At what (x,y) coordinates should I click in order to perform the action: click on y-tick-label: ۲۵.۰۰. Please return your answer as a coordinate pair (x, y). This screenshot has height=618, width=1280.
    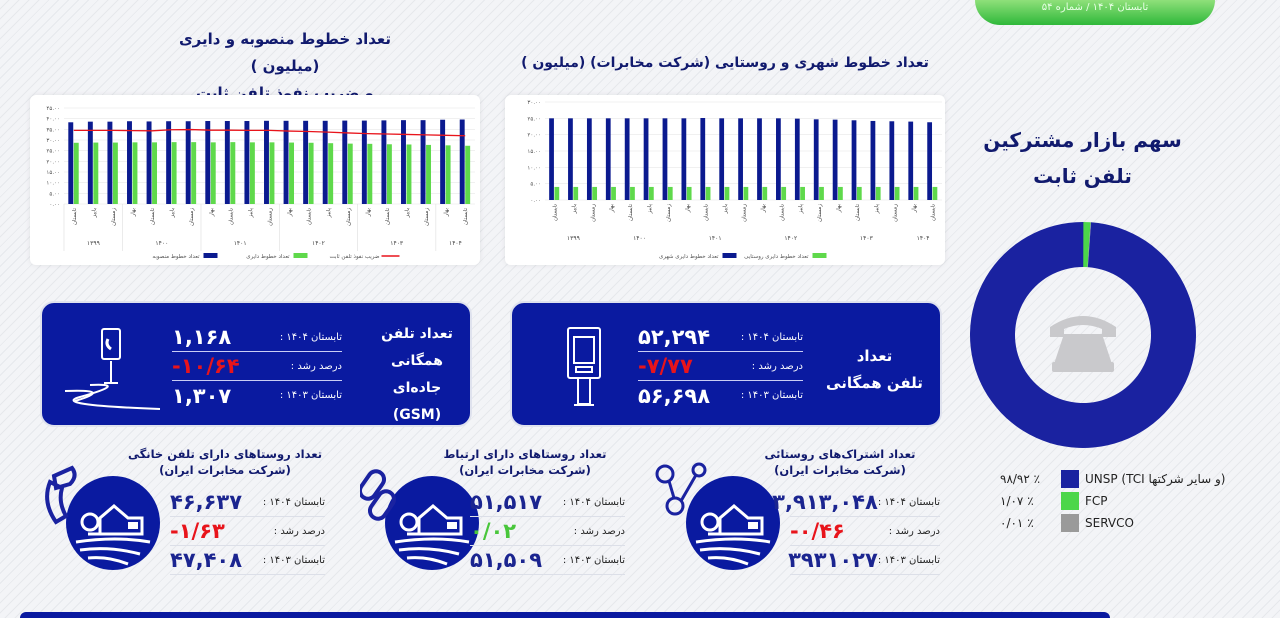
    Looking at the image, I should click on (534, 119).